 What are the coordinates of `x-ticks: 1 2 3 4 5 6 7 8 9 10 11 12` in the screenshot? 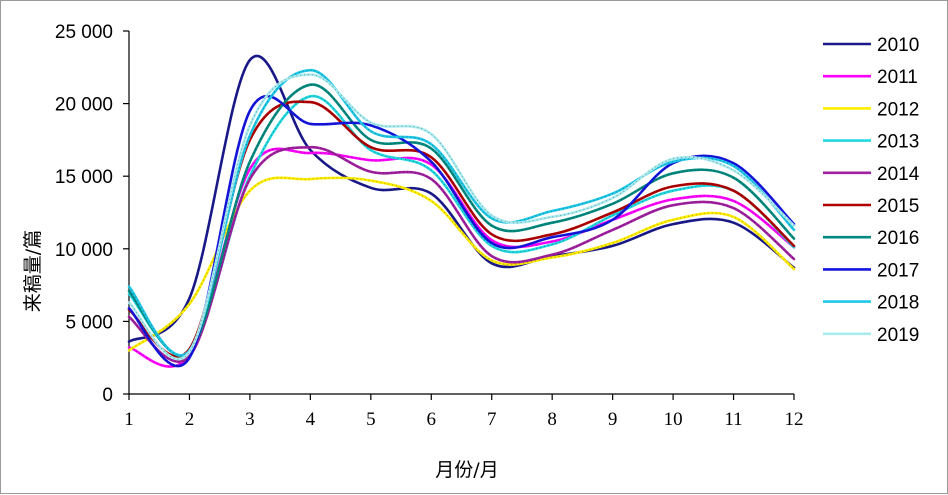 It's located at (464, 412).